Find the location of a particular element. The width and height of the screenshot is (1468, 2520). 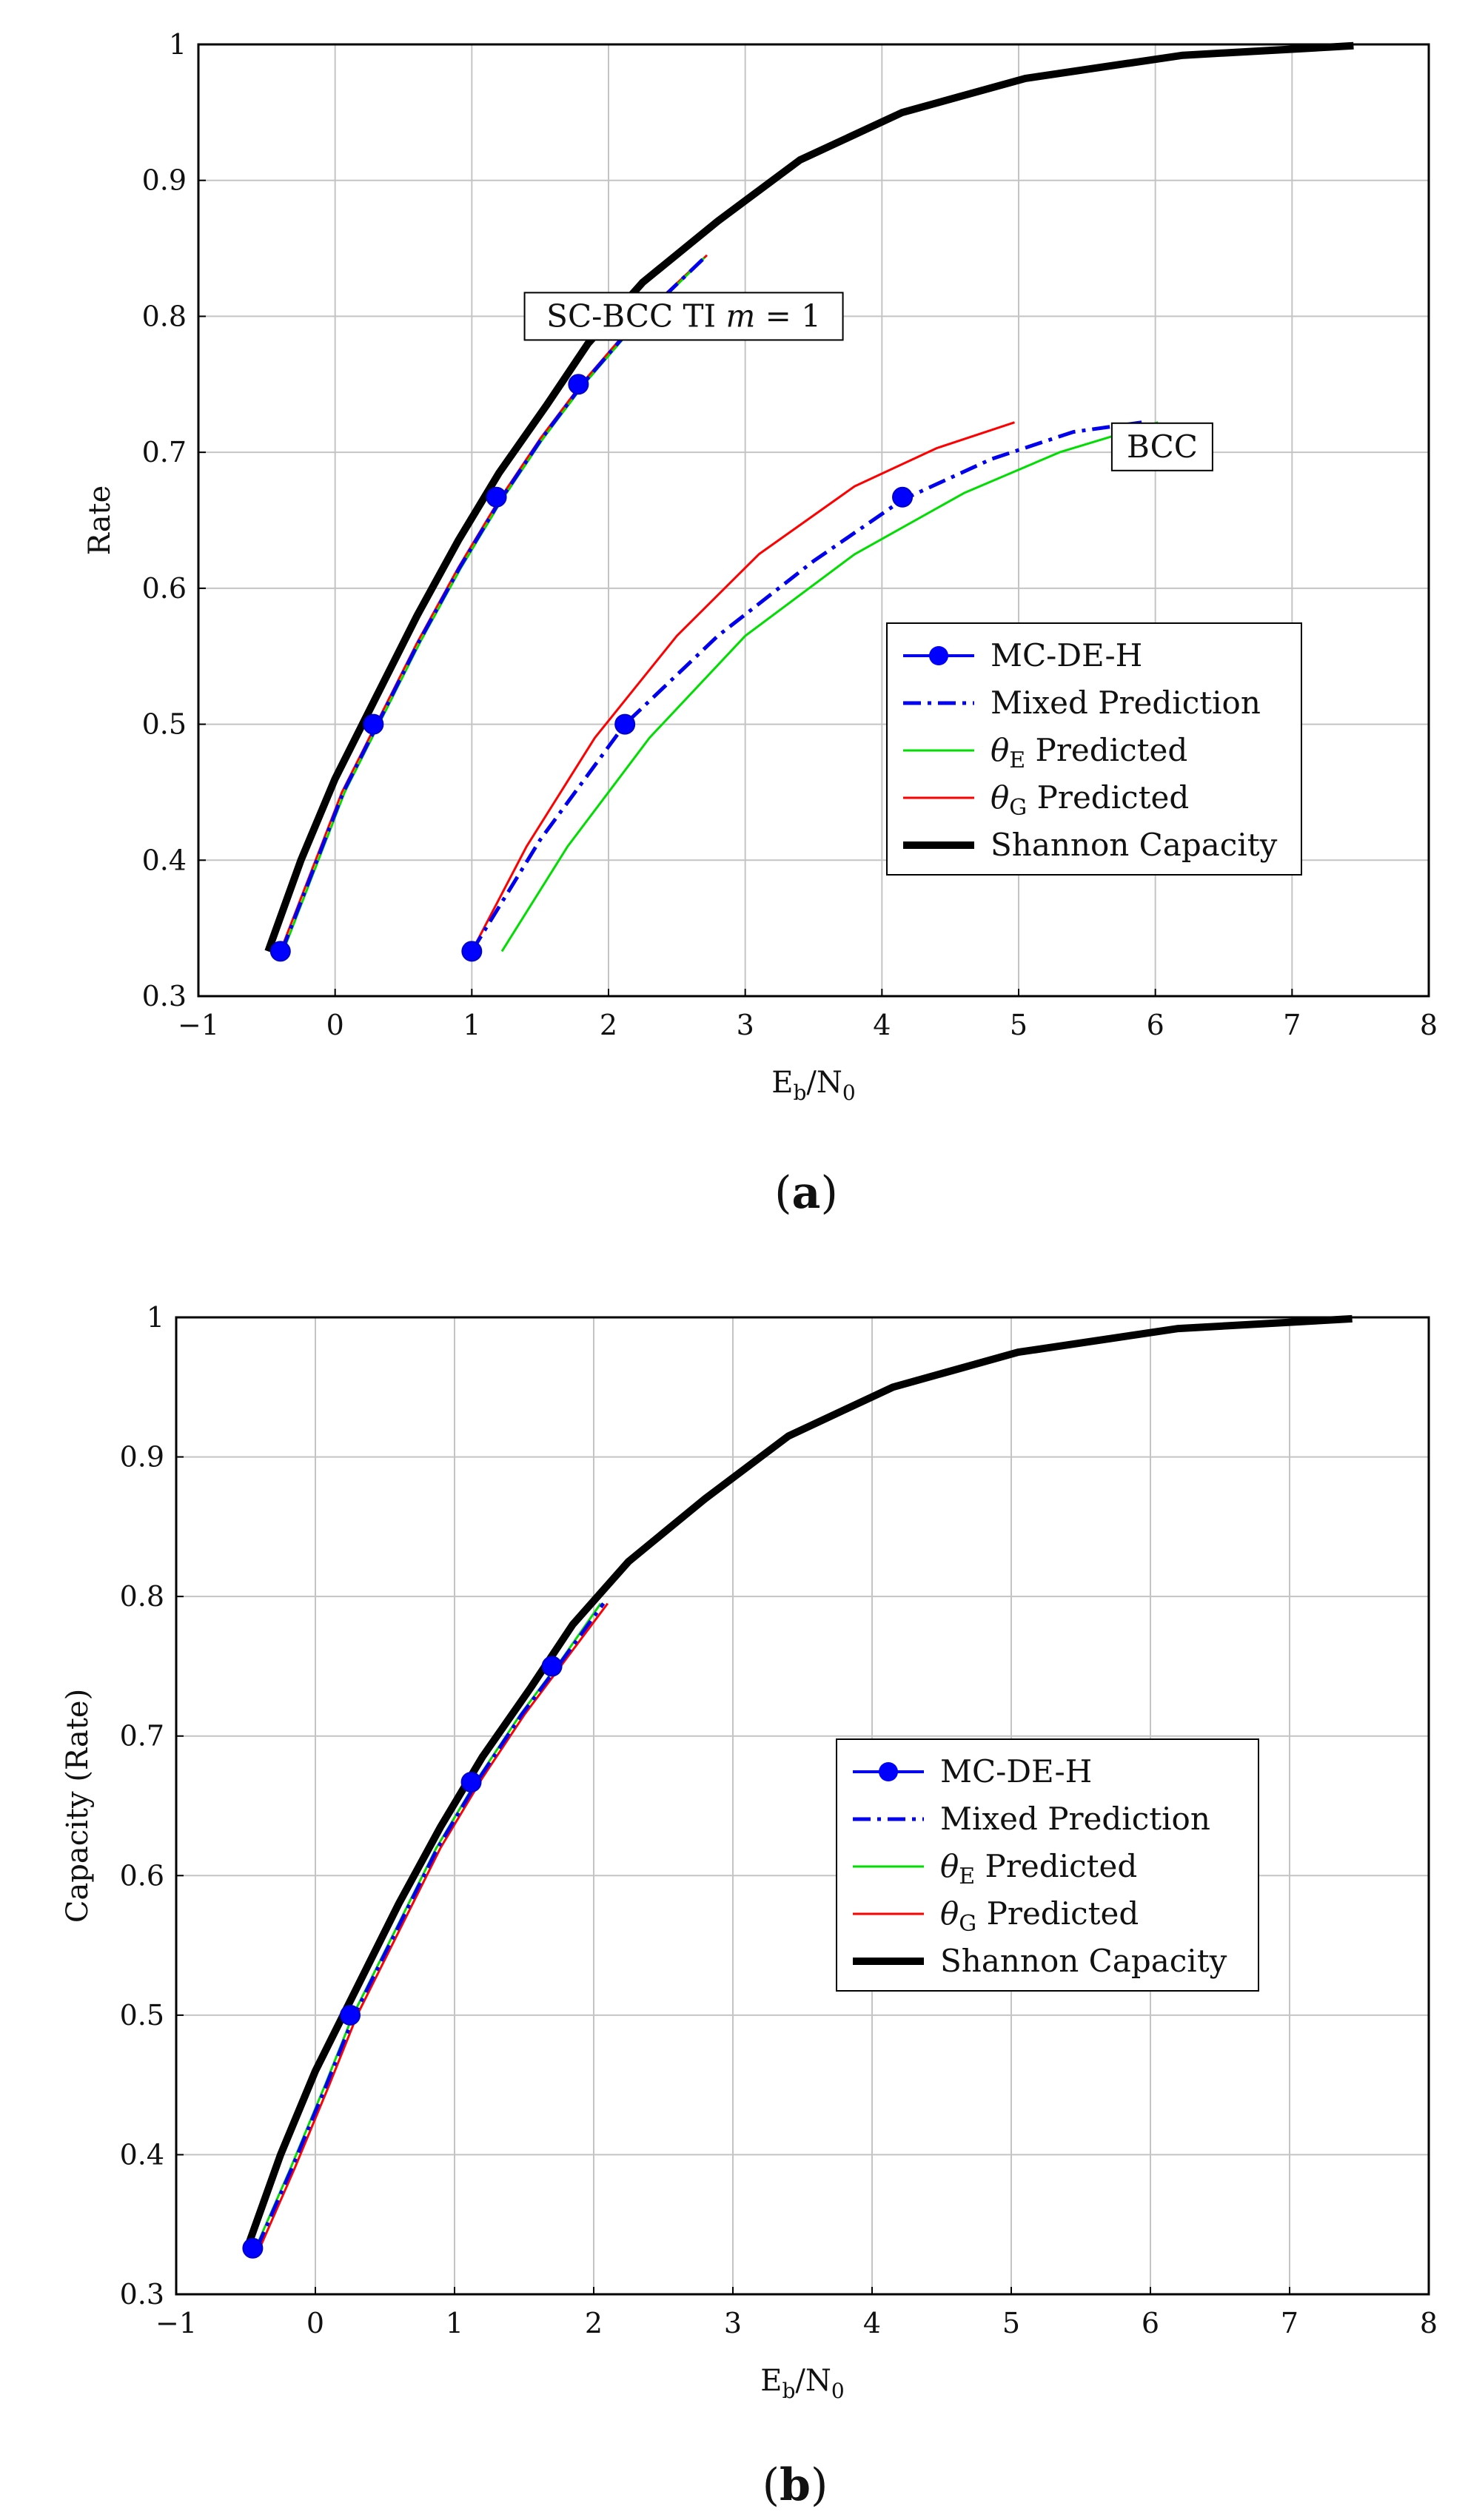

y-axis-label: Capacity (Rate) is located at coordinates (78, 1806).